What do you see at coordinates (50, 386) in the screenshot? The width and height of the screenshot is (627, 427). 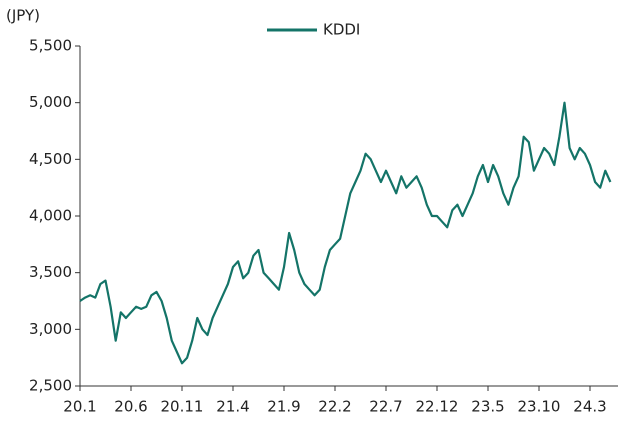 I see `y-tick-label: 2,500` at bounding box center [50, 386].